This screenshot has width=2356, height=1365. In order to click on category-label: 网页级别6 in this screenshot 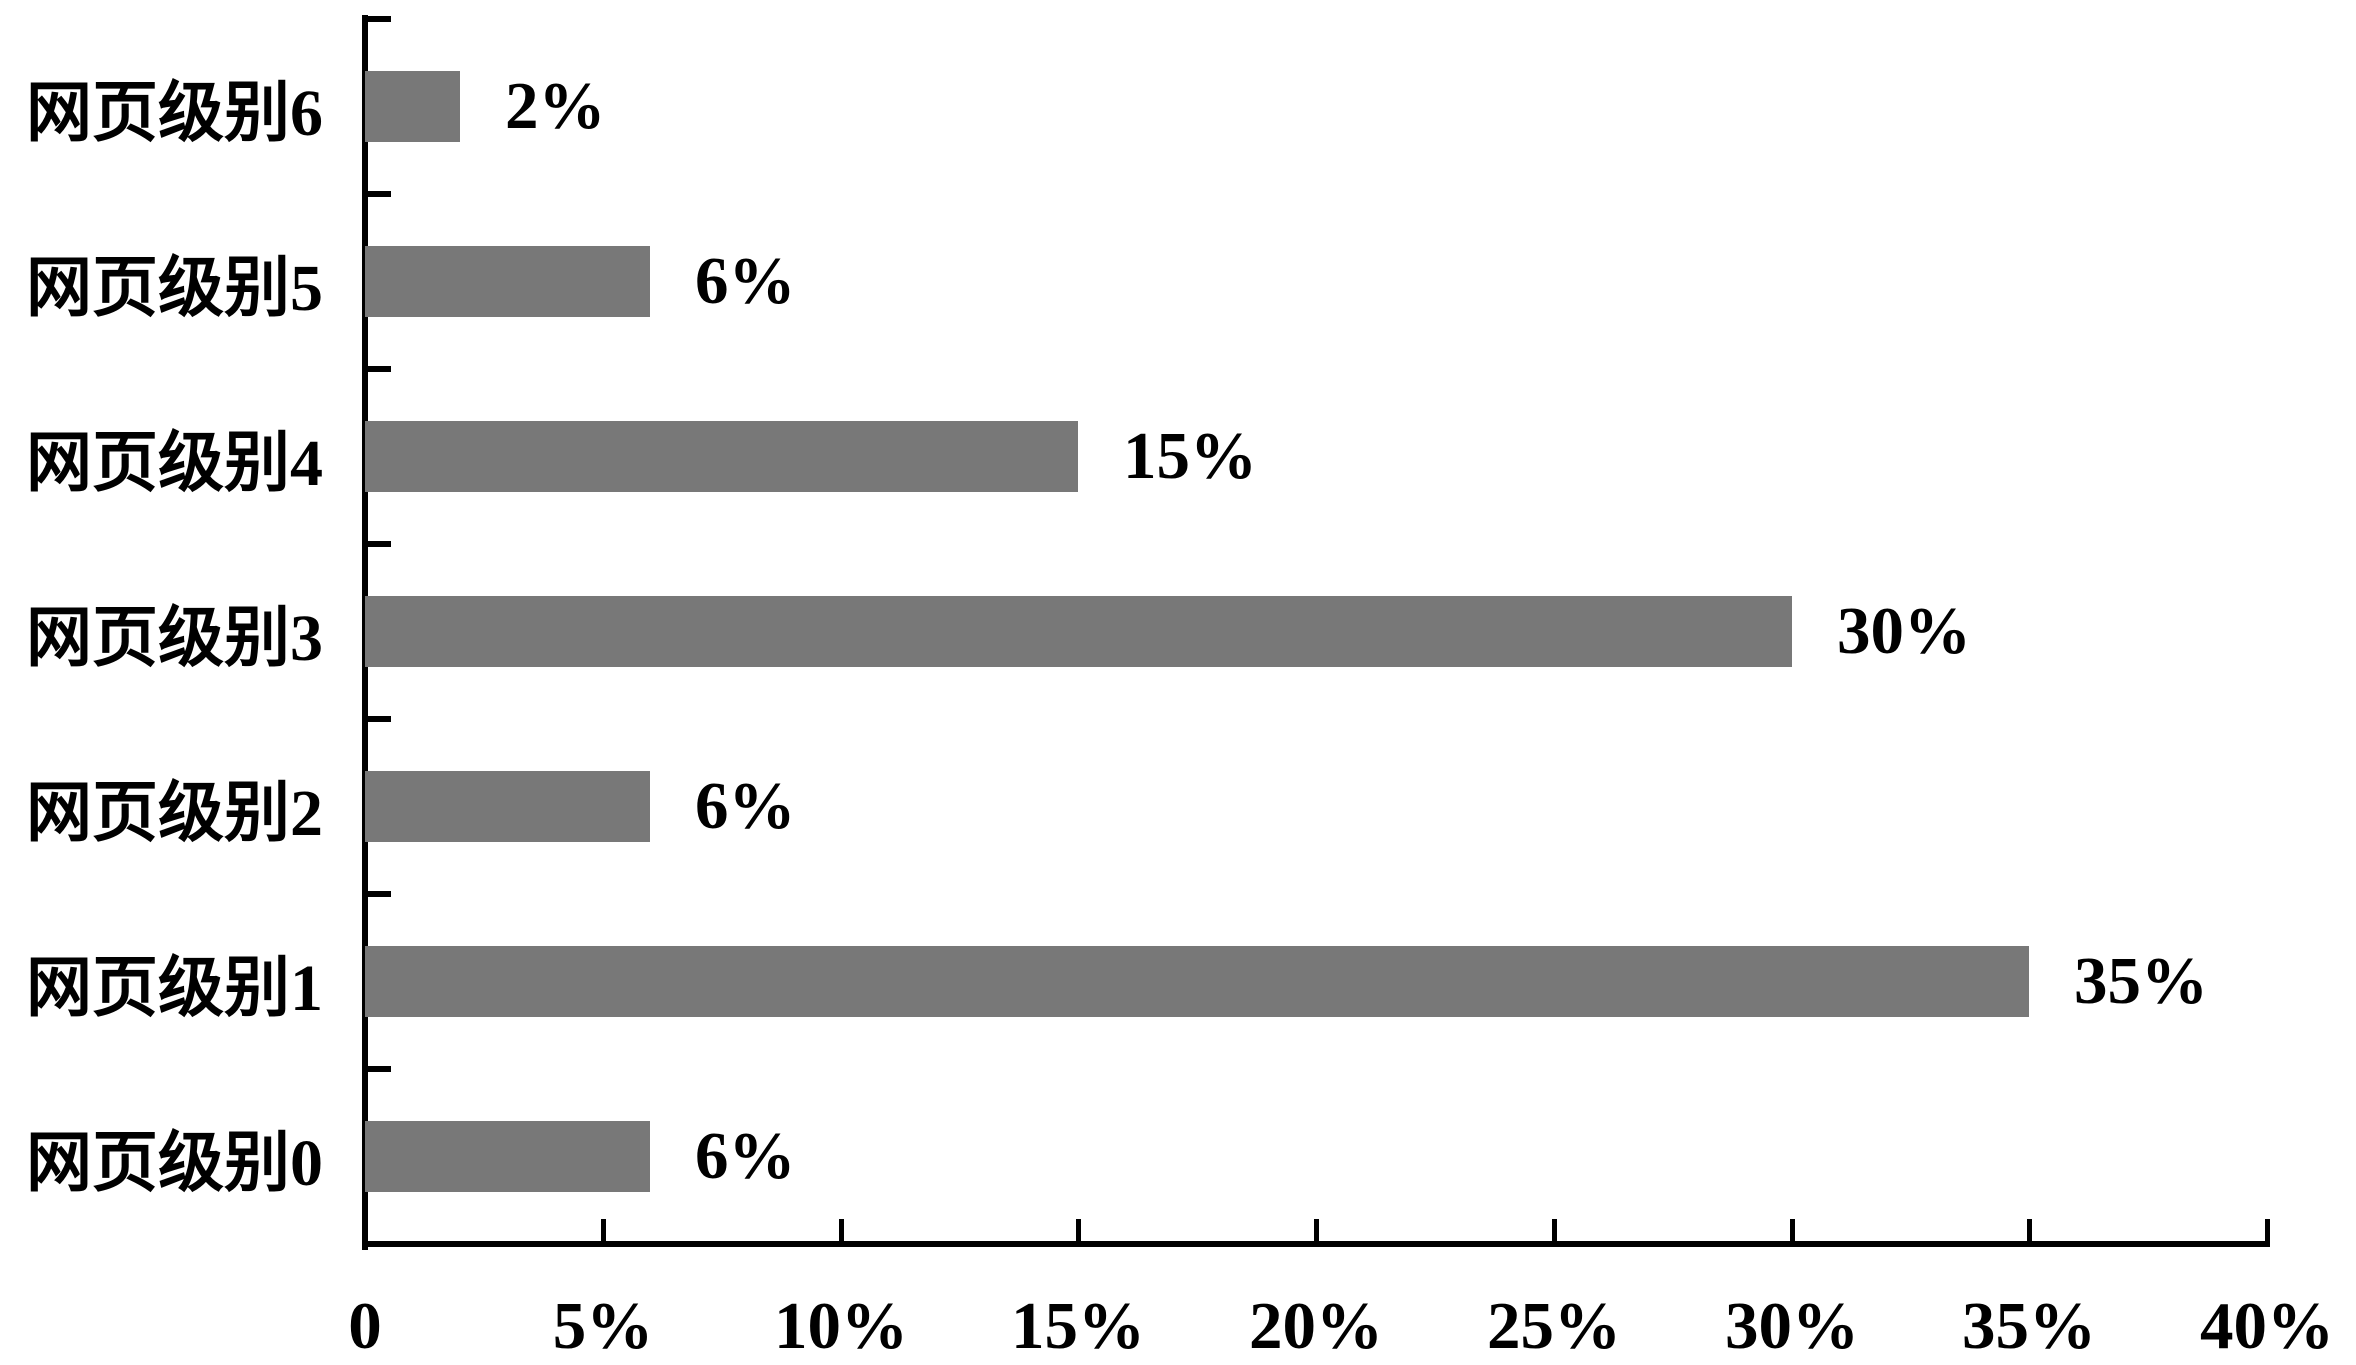, I will do `click(174, 113)`.